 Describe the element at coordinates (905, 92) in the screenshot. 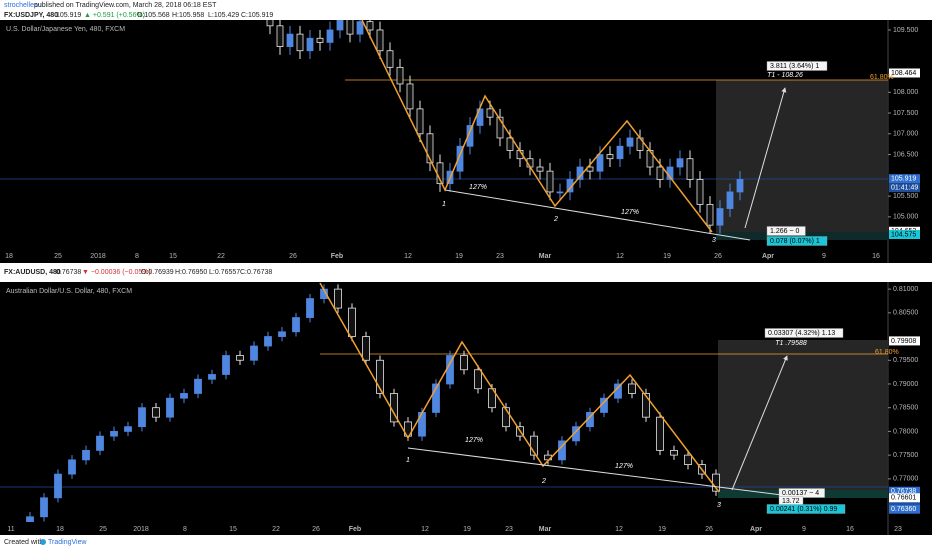

I see `y-tick-label: 108.000` at that location.